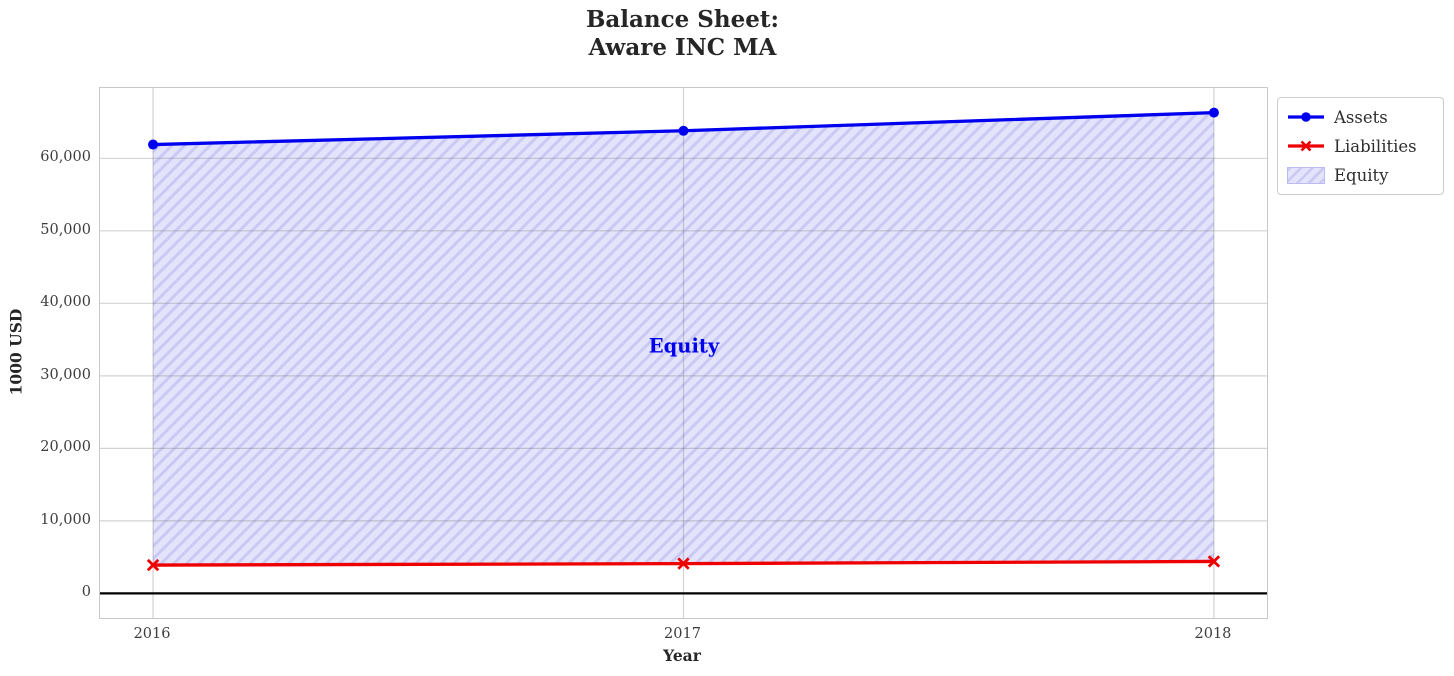 The width and height of the screenshot is (1454, 676). I want to click on x-axis-label: Year, so click(682, 655).